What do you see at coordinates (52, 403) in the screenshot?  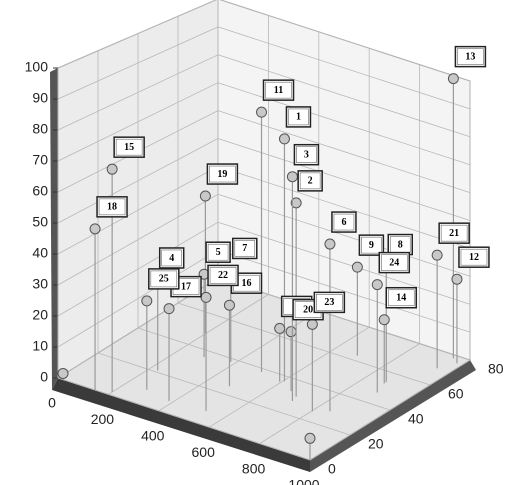 I see `x-tick-label: 0` at bounding box center [52, 403].